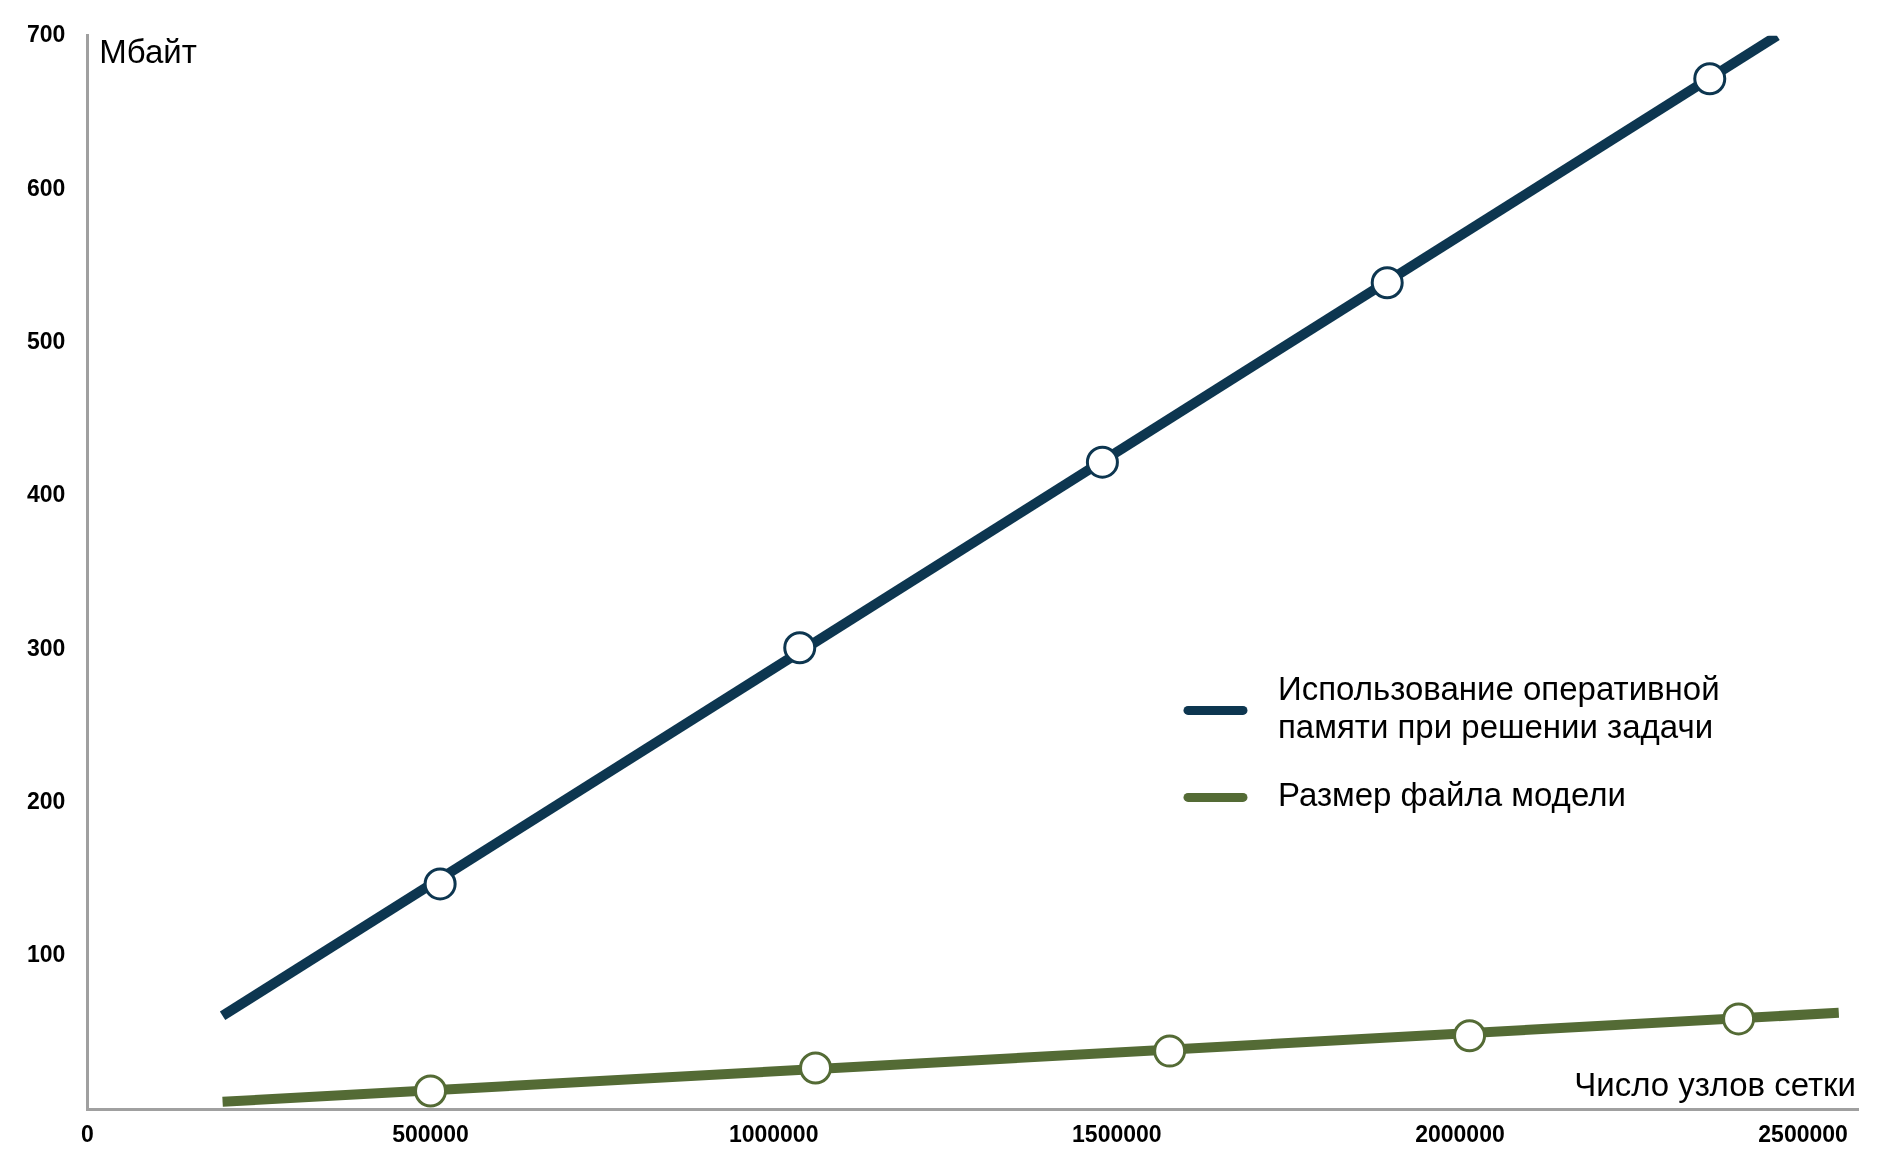  I want to click on x-tick-label: 2000000, so click(1460, 1133).